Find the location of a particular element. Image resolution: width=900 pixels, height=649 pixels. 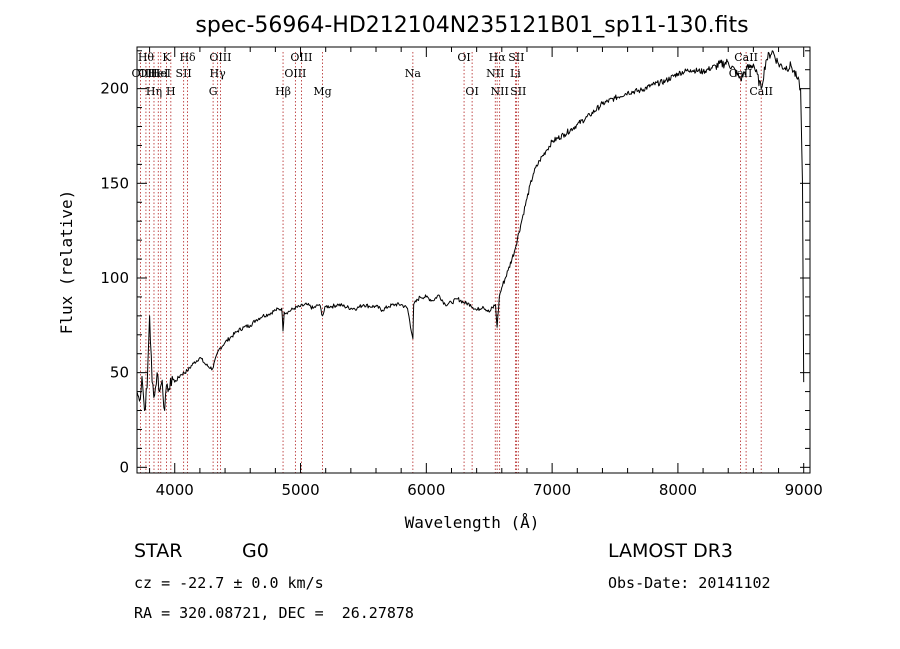

x-axis-label: Wavelength (Å) is located at coordinates (472, 522).